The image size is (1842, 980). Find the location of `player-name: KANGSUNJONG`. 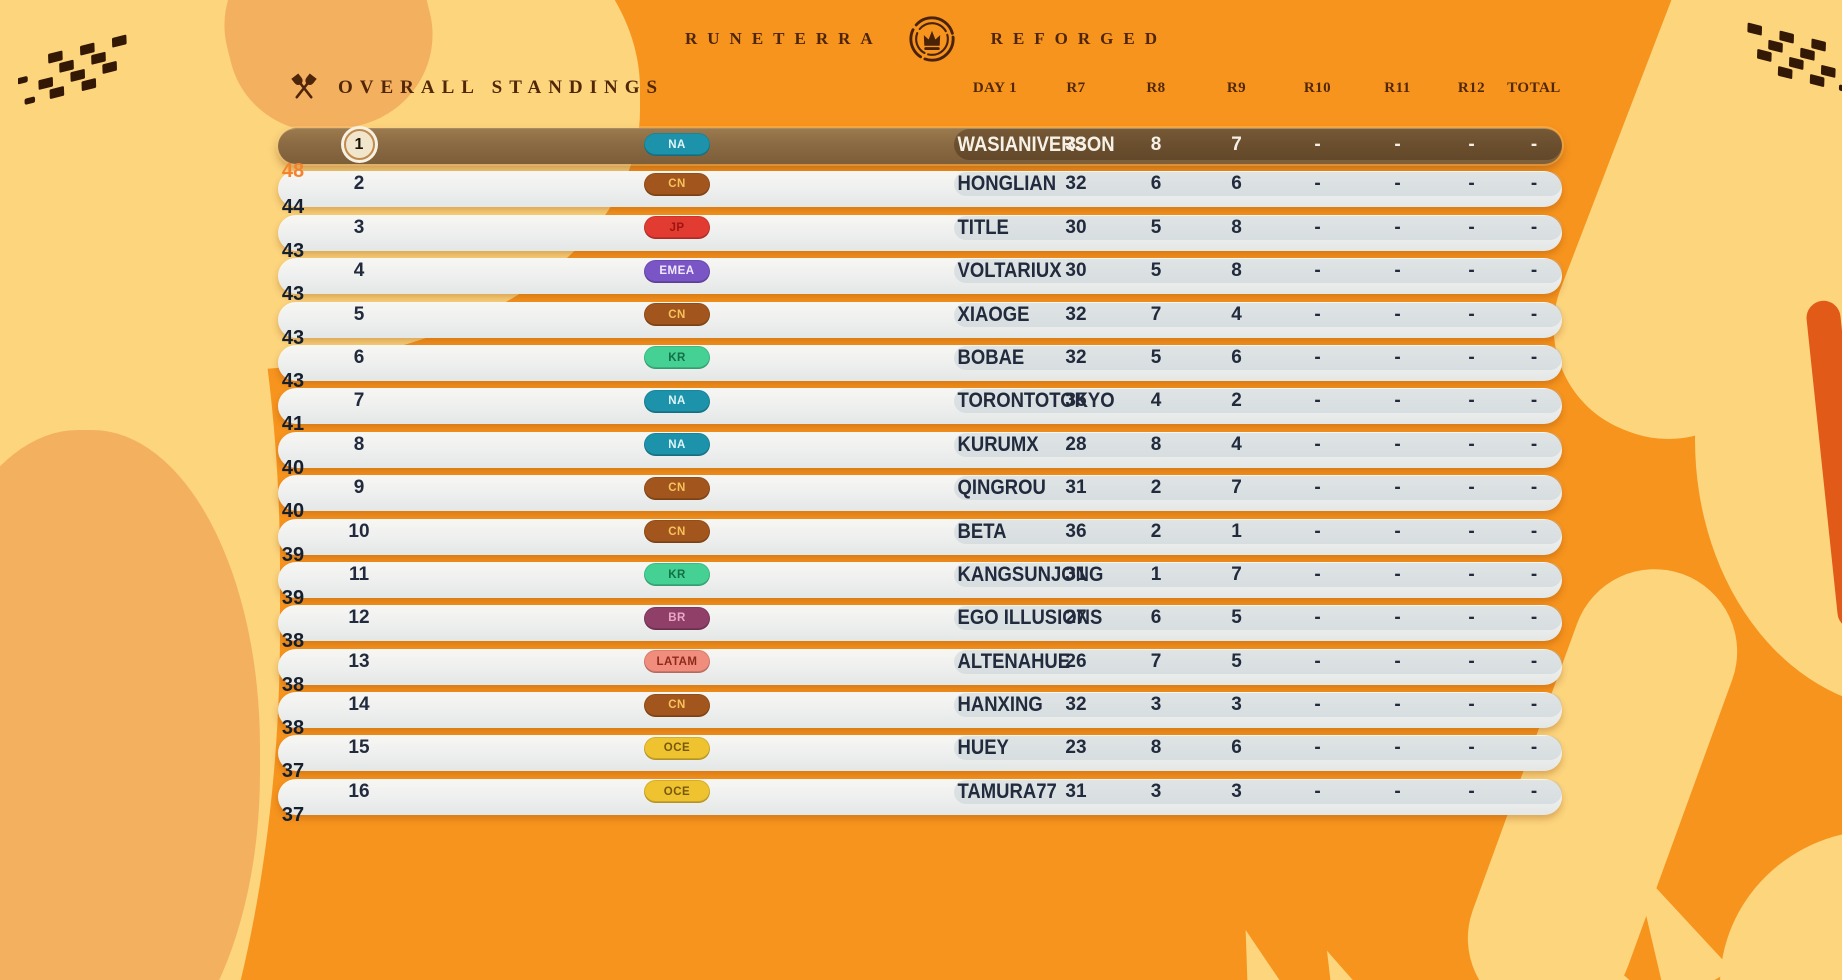

player-name: KANGSUNJONG is located at coordinates (1030, 574).